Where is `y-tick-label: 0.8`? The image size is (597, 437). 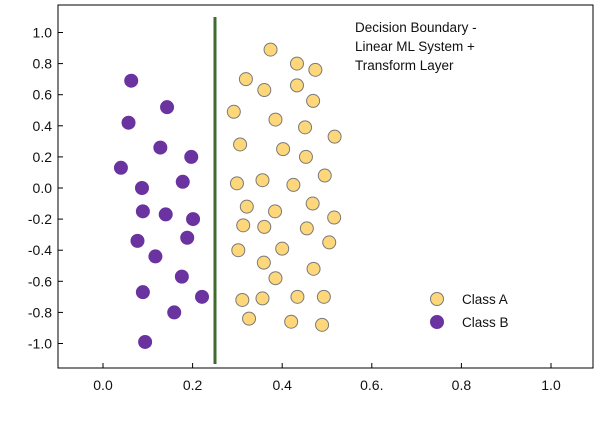
y-tick-label: 0.8 is located at coordinates (43, 64).